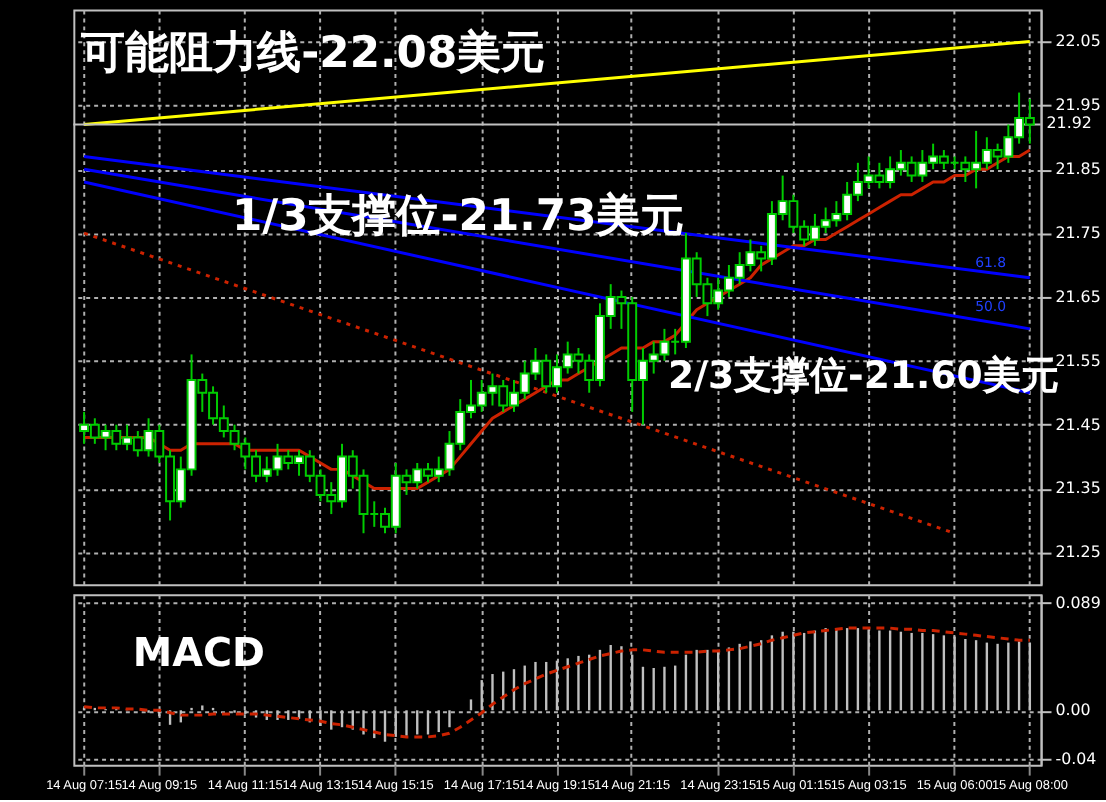  I want to click on y-tick-label: -0.04, so click(1076, 758).